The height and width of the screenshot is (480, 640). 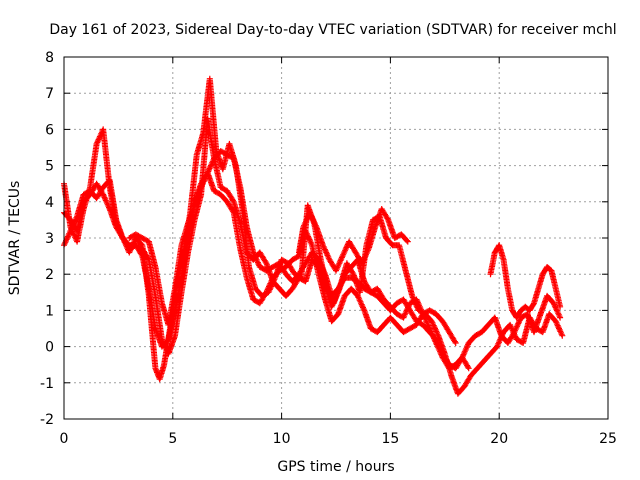 What do you see at coordinates (49, 58) in the screenshot?
I see `y-tick-label: 8` at bounding box center [49, 58].